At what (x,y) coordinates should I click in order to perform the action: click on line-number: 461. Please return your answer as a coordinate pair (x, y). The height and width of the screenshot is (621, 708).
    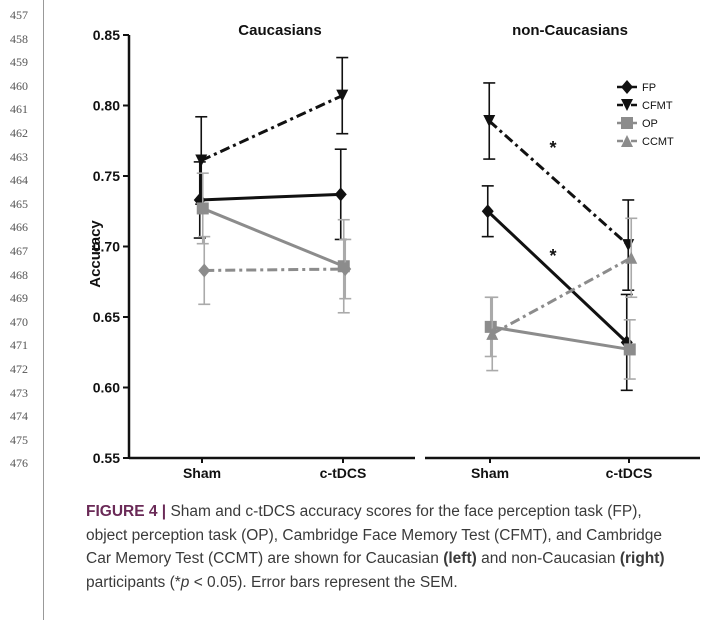
    Looking at the image, I should click on (19, 109).